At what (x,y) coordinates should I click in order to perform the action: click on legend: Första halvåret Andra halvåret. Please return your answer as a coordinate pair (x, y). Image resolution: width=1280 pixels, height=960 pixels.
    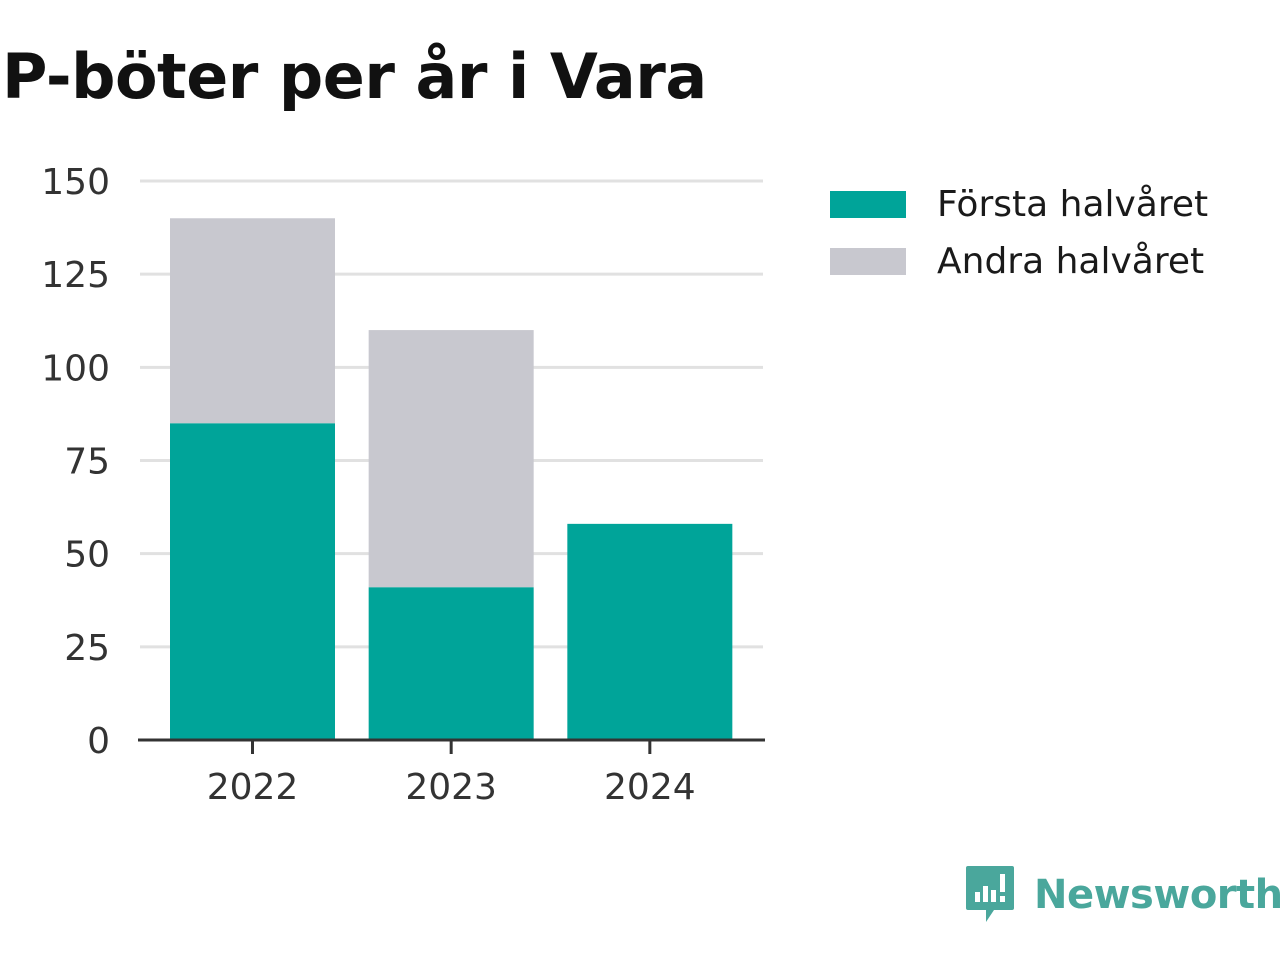
    Looking at the image, I should click on (1019, 233).